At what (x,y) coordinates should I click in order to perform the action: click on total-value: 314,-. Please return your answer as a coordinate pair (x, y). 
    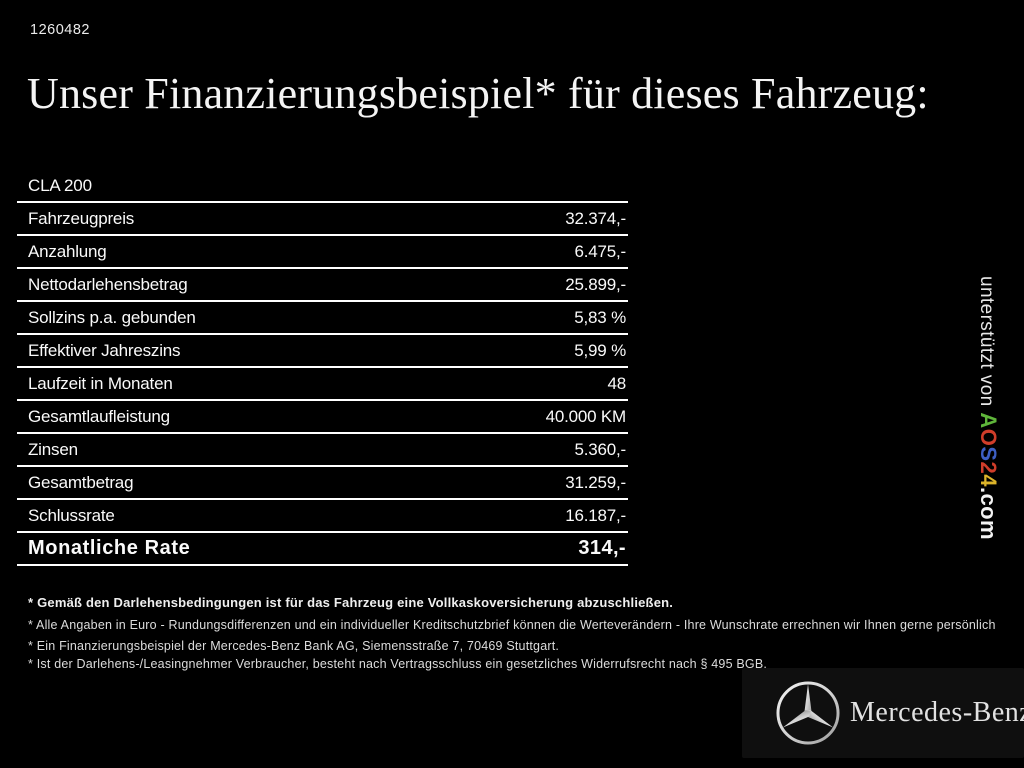
    Looking at the image, I should click on (602, 548).